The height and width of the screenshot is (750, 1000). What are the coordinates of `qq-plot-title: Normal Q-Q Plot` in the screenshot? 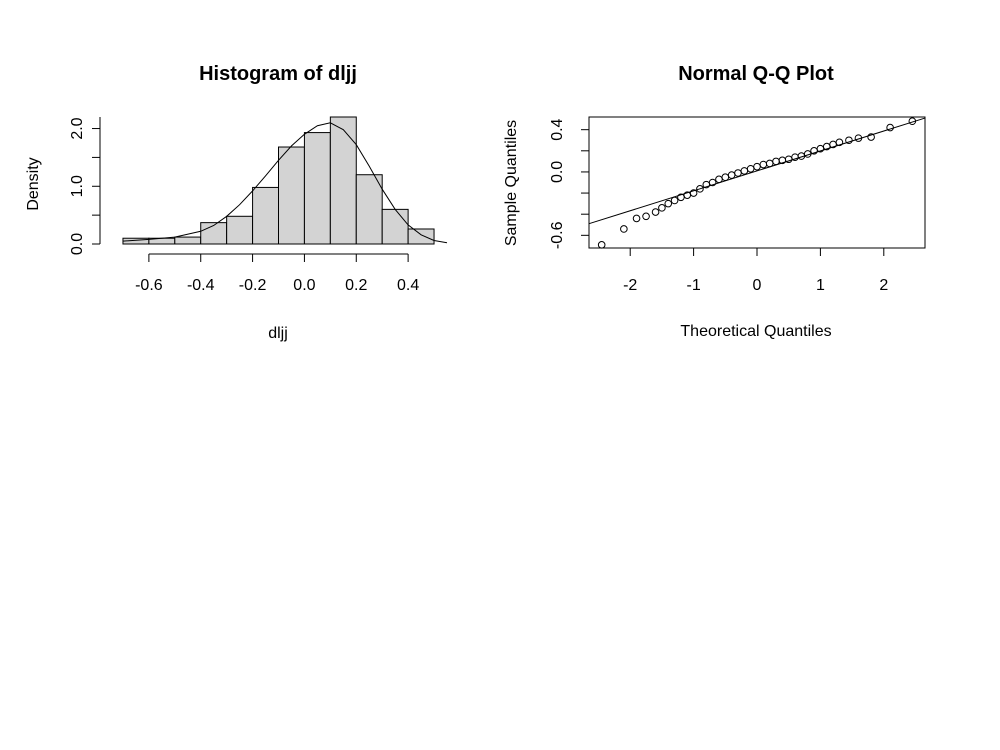 It's located at (756, 74).